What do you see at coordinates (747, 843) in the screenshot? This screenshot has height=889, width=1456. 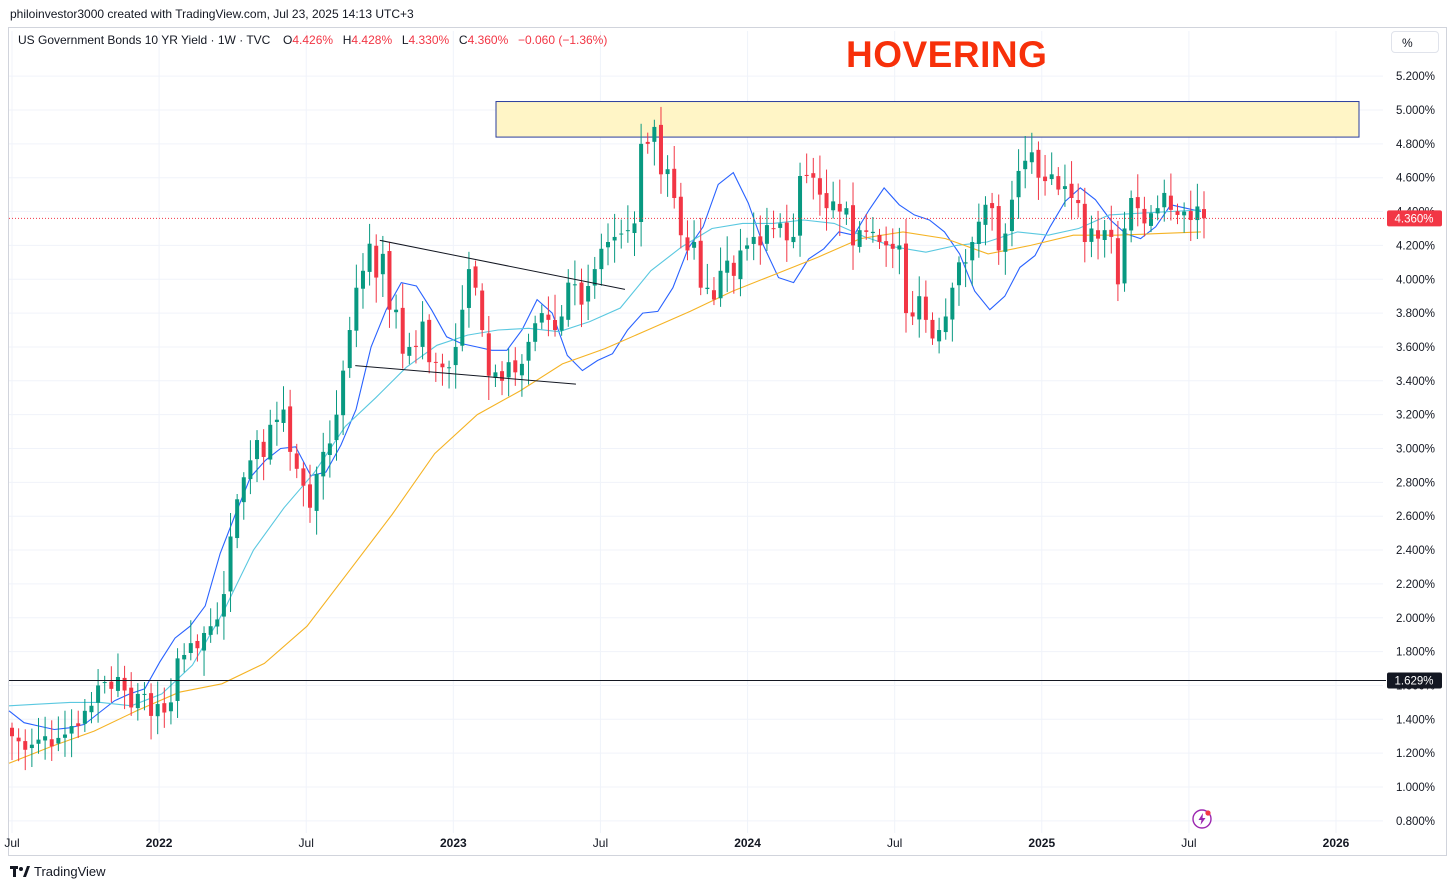 I see `x-tick-label: 2024` at bounding box center [747, 843].